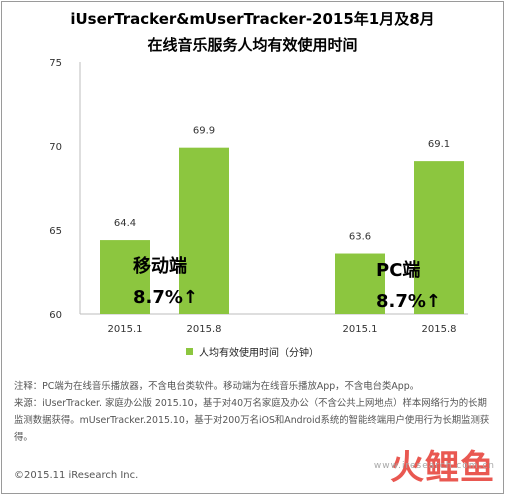 The width and height of the screenshot is (505, 495). I want to click on legend: 人均有效使用时间（分钟）, so click(252, 351).